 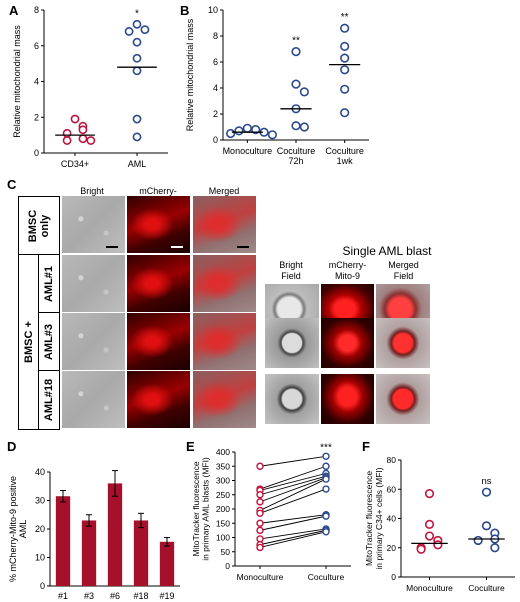 I want to click on blast-aml18-bright, so click(x=292, y=399).